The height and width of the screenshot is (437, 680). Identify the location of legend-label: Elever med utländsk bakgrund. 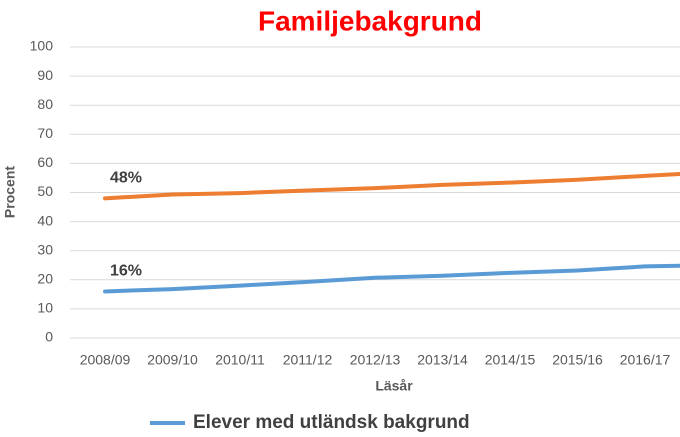
(331, 422).